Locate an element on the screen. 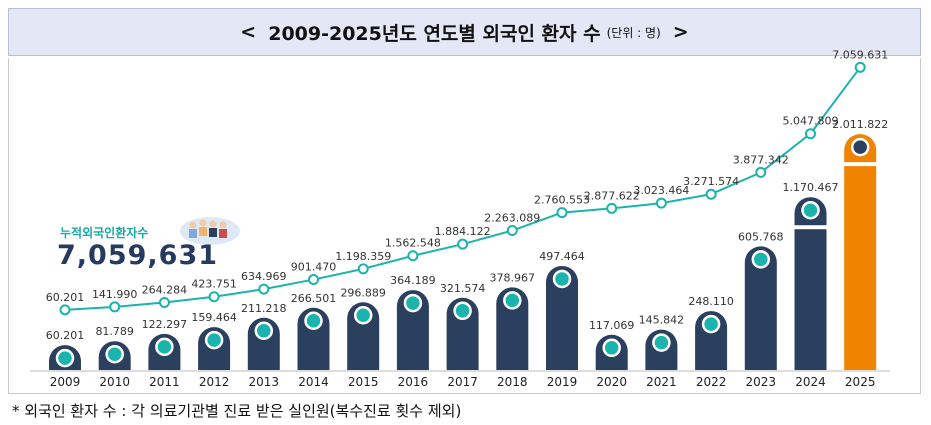  bar-2025 is located at coordinates (860, 252).